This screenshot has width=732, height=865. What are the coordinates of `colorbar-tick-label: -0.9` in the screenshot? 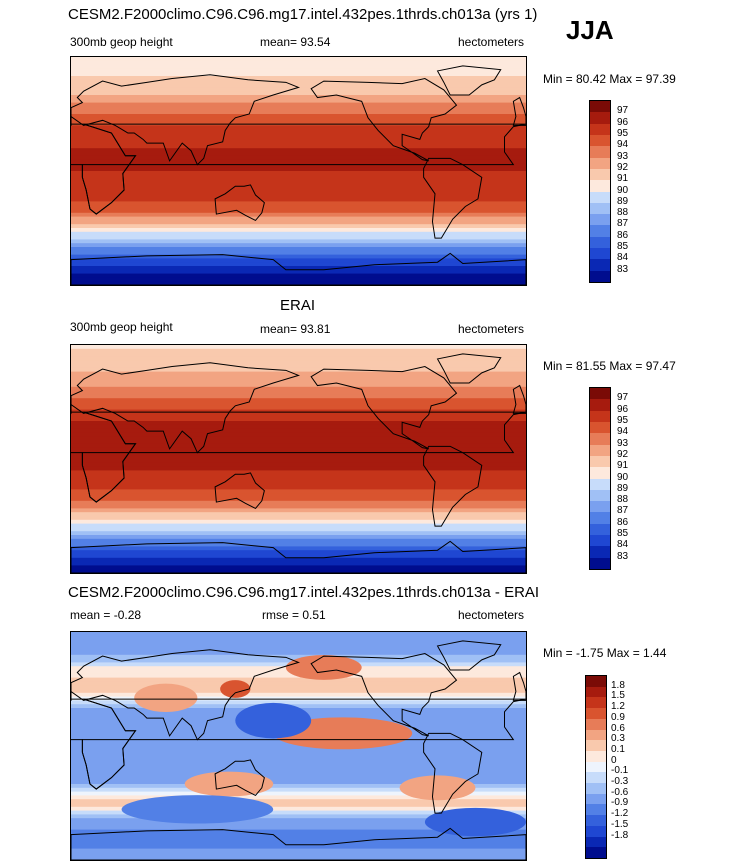 It's located at (620, 803).